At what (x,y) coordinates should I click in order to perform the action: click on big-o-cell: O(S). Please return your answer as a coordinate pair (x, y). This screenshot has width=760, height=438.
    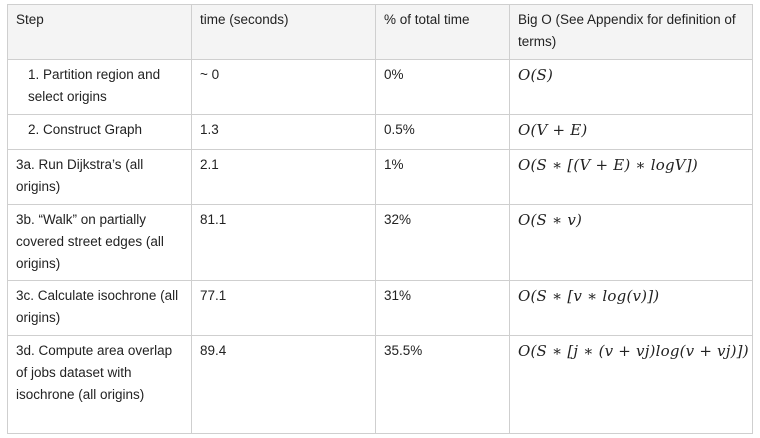
    Looking at the image, I should click on (631, 87).